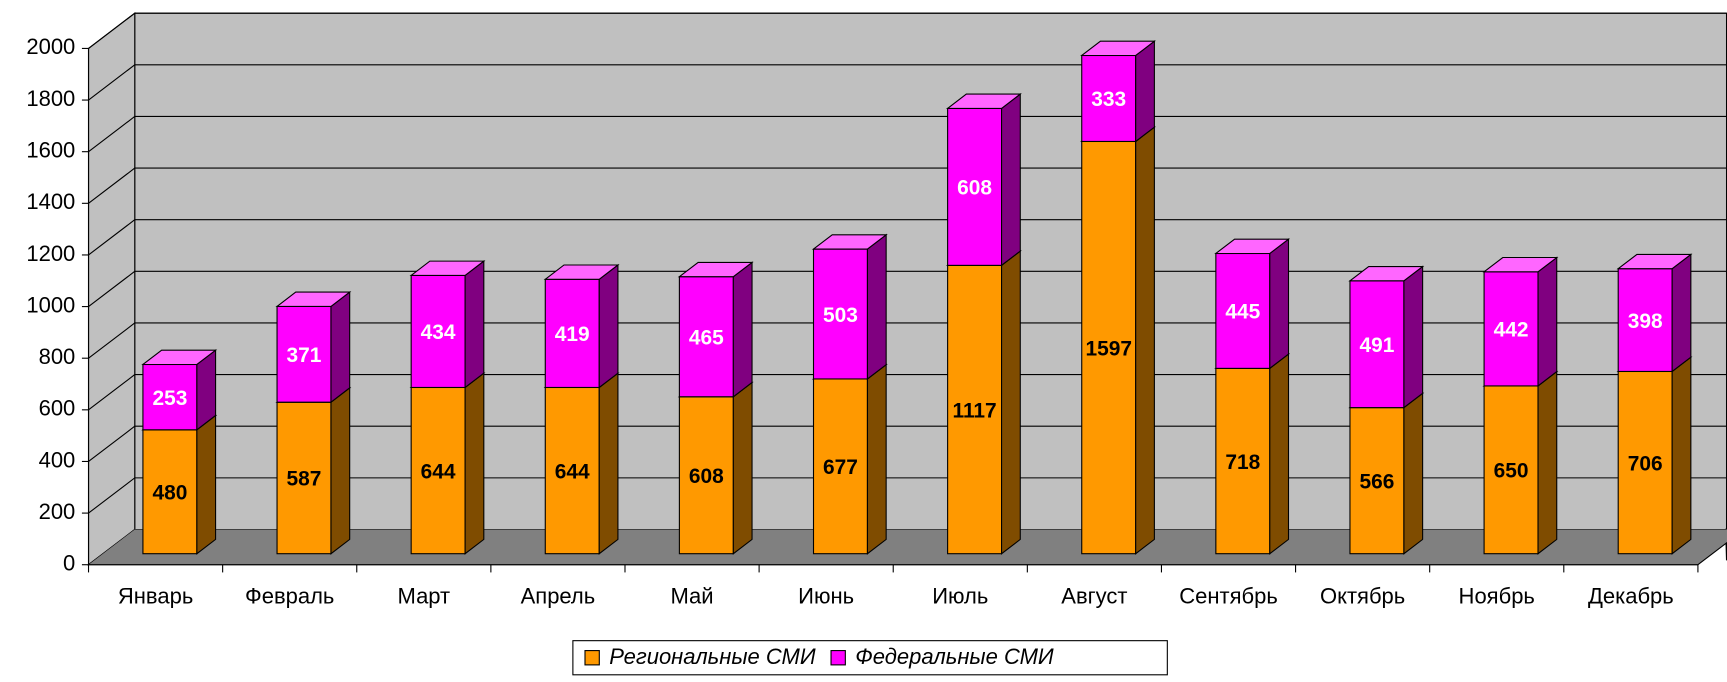 Image resolution: width=1727 pixels, height=682 pixels. What do you see at coordinates (1094, 596) in the screenshot?
I see `x-tick-label: Август` at bounding box center [1094, 596].